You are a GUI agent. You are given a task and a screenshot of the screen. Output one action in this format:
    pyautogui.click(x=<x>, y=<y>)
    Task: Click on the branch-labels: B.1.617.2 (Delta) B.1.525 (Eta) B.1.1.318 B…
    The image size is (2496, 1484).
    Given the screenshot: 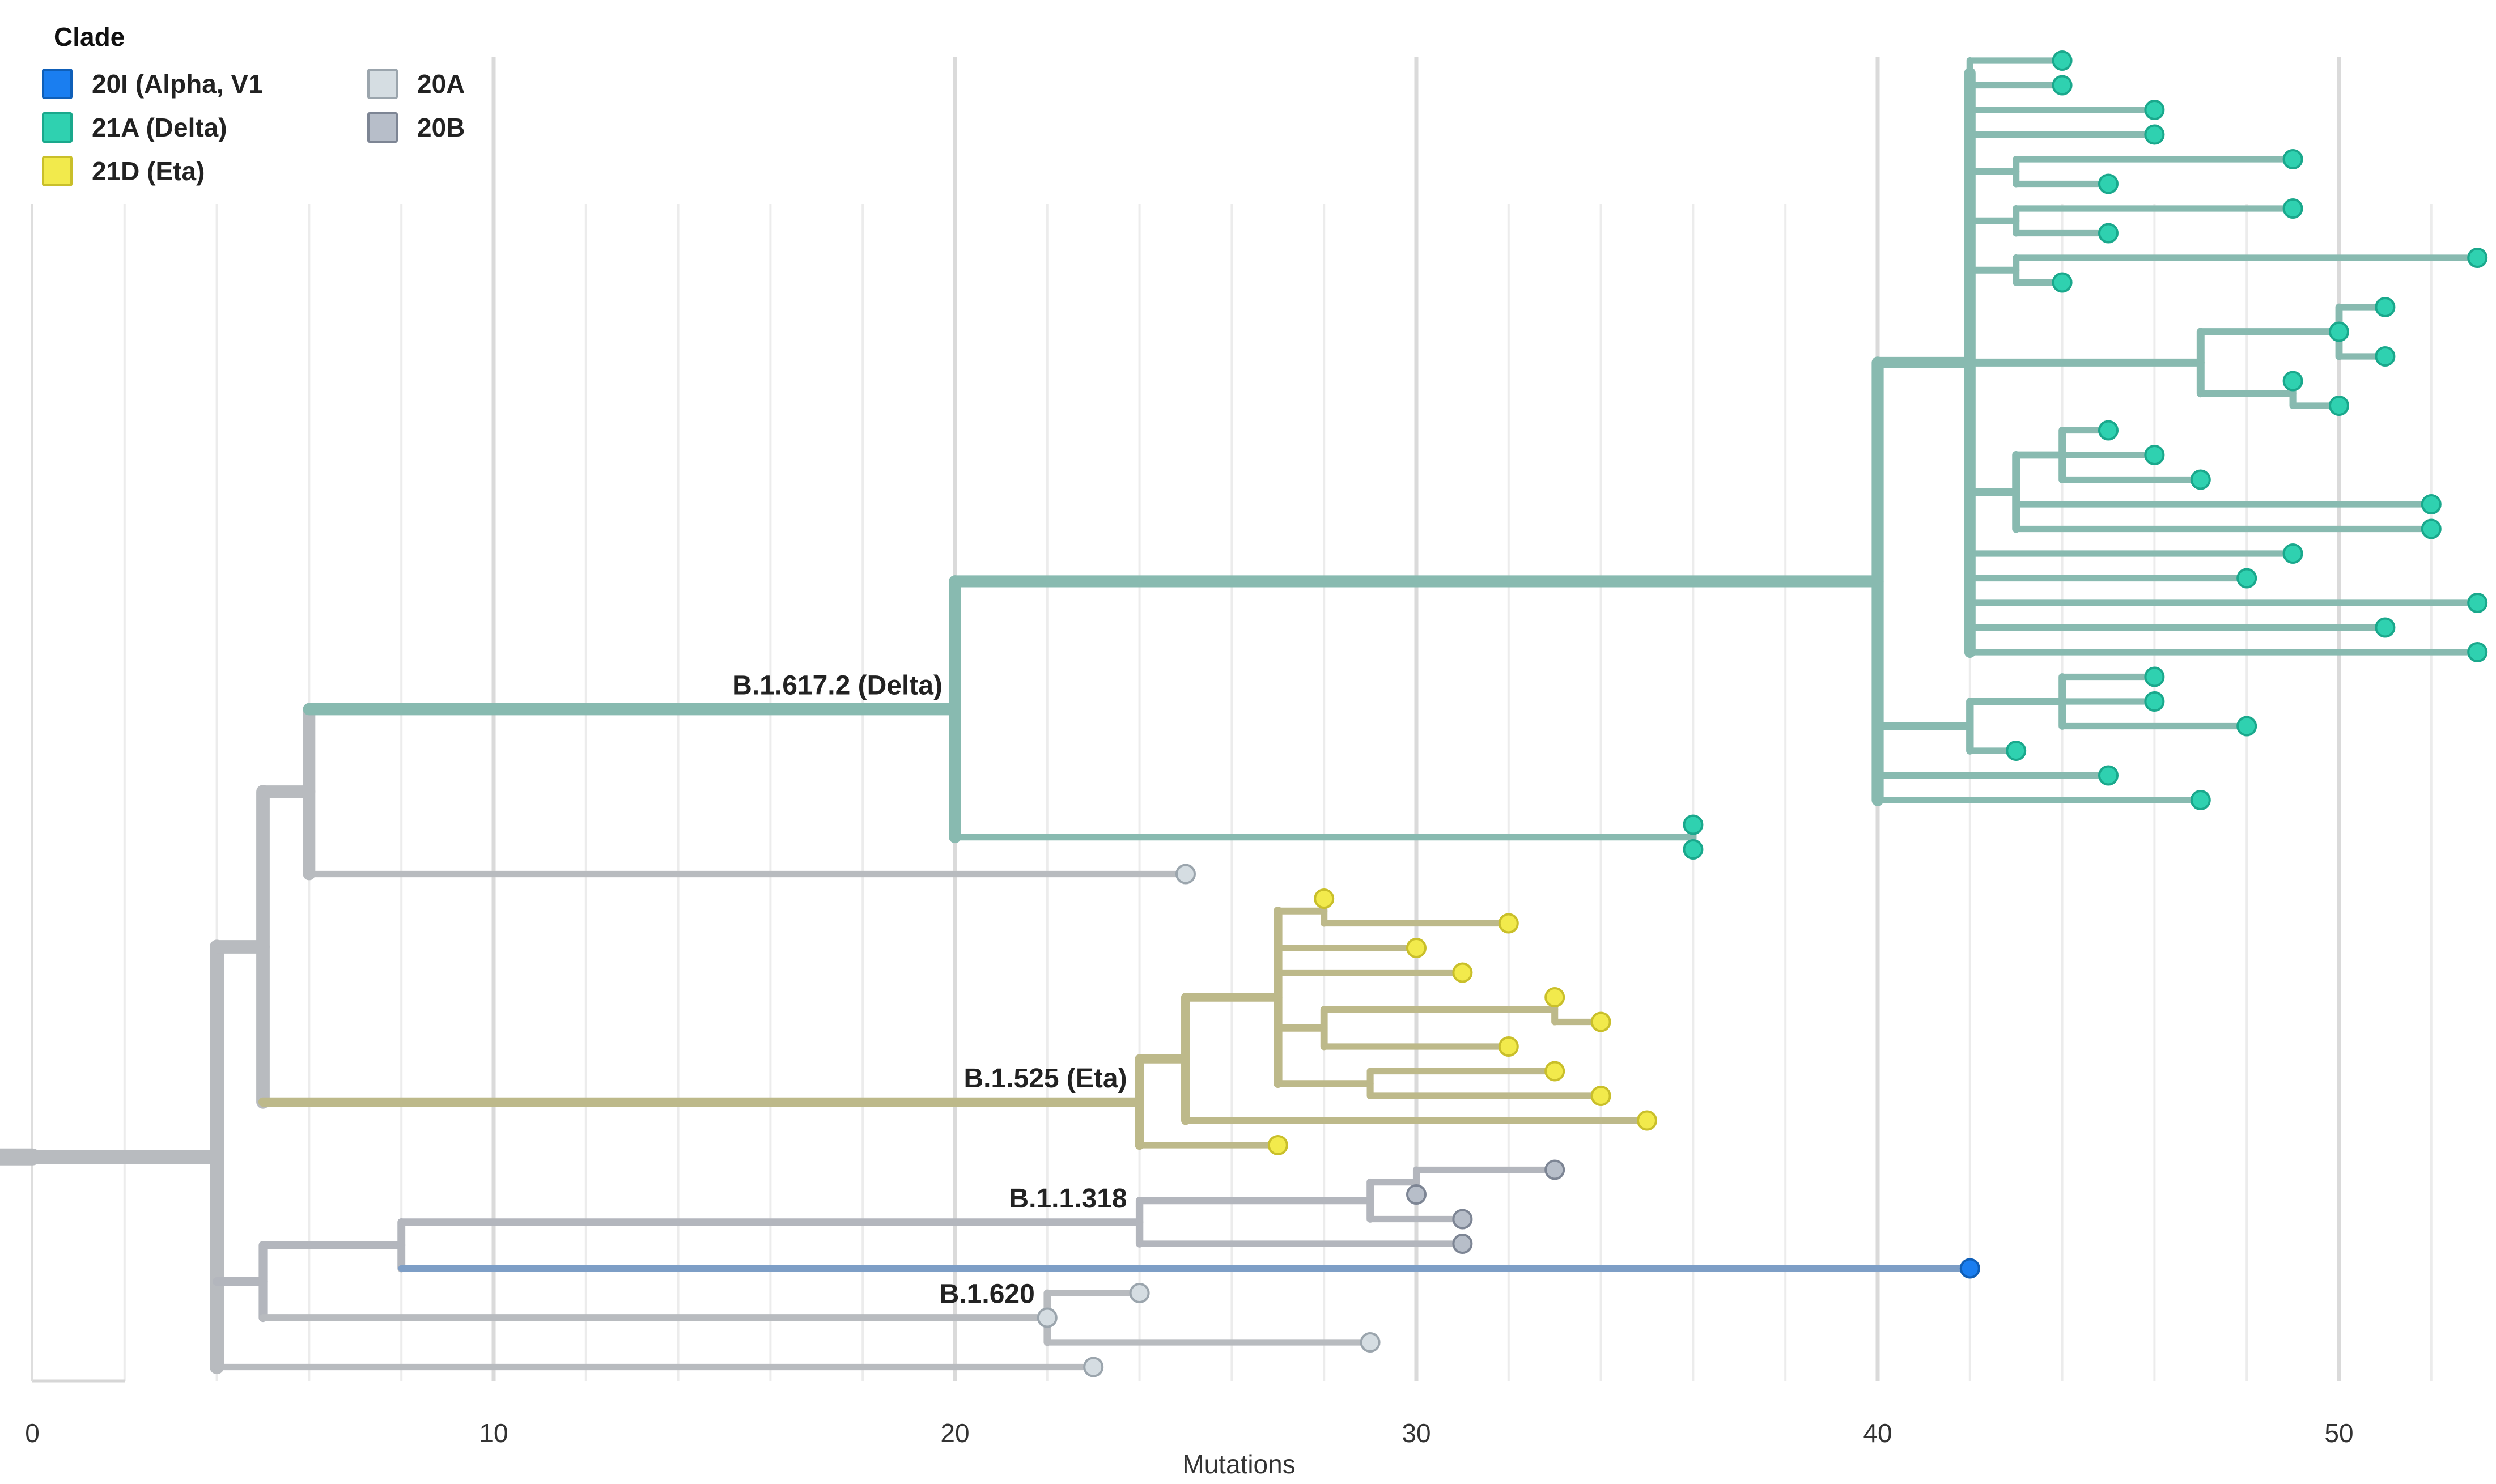 What is the action you would take?
    pyautogui.click(x=930, y=990)
    